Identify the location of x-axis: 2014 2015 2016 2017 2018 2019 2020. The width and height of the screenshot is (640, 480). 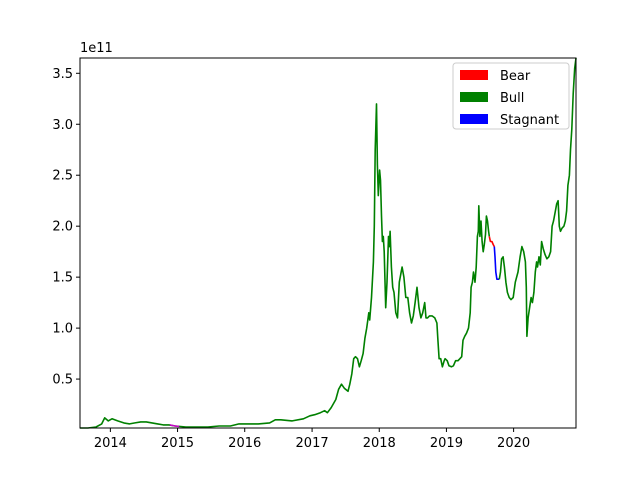
(312, 439).